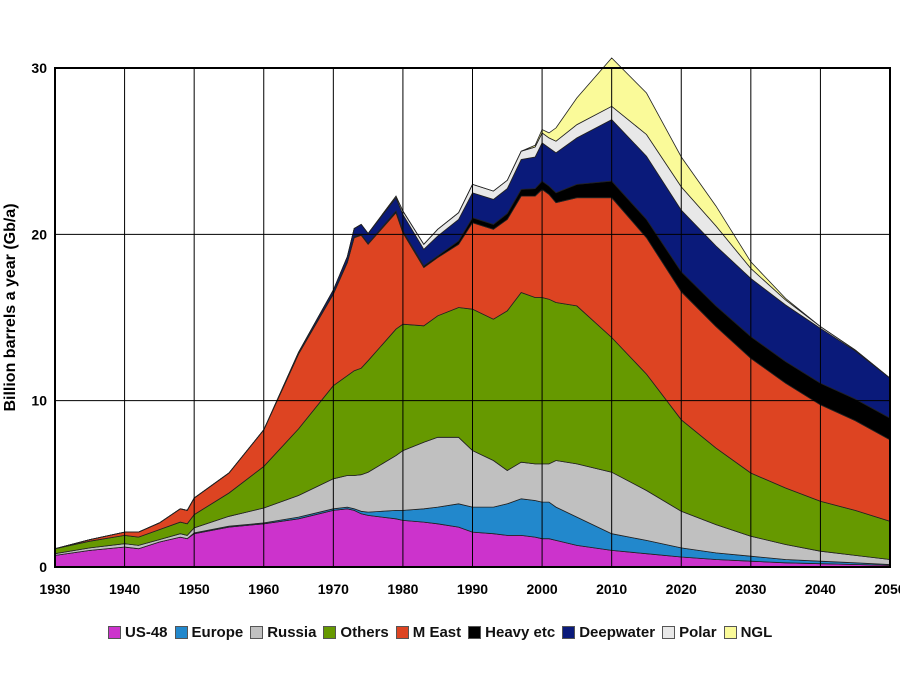 This screenshot has width=900, height=675. What do you see at coordinates (292, 632) in the screenshot?
I see `legend-label: Russia` at bounding box center [292, 632].